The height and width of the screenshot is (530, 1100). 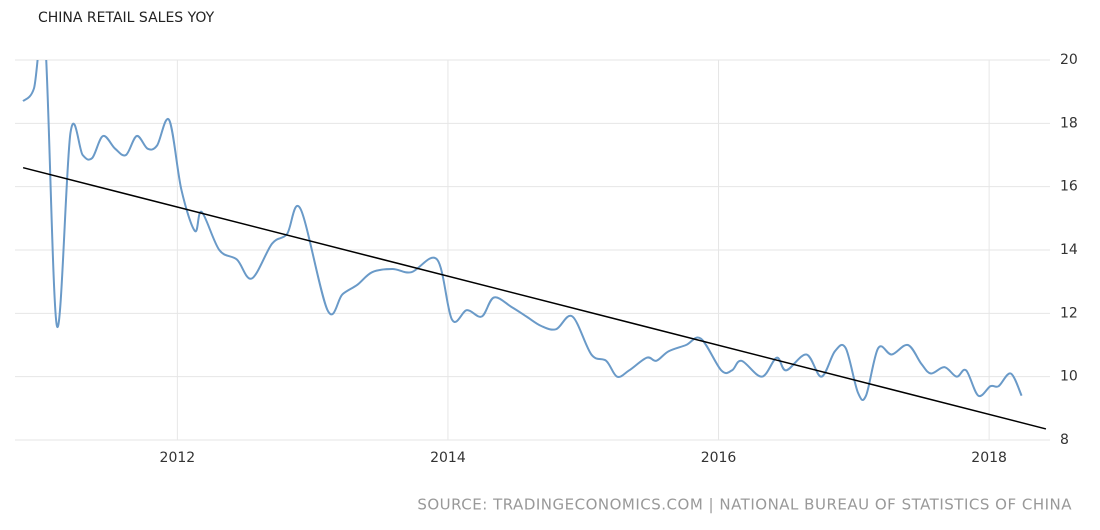 What do you see at coordinates (989, 458) in the screenshot?
I see `x-tick-label: 2018` at bounding box center [989, 458].